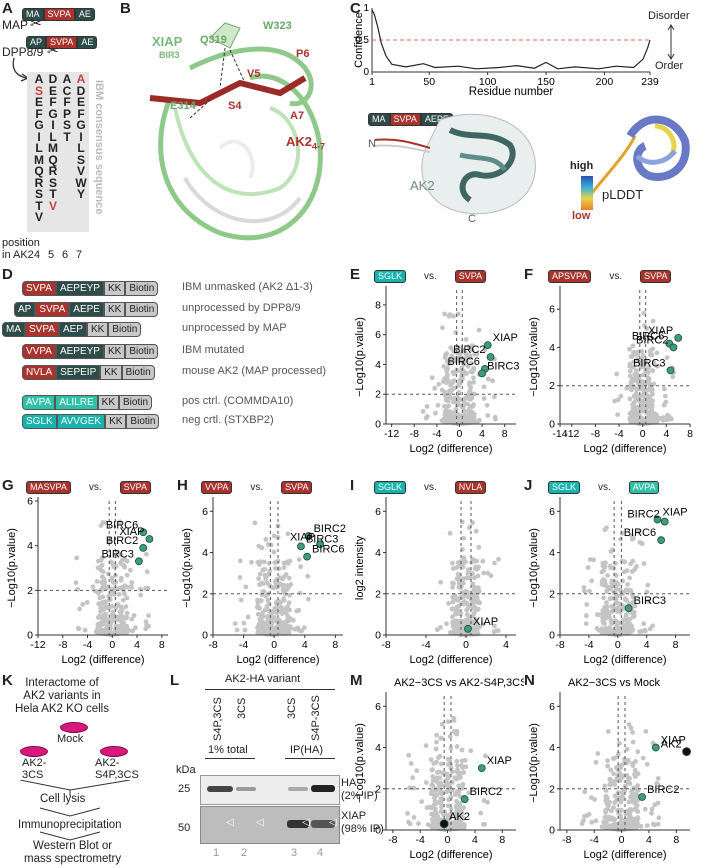 The image size is (703, 868). Describe the element at coordinates (430, 487) in the screenshot. I see `vs-label: vs.` at that location.